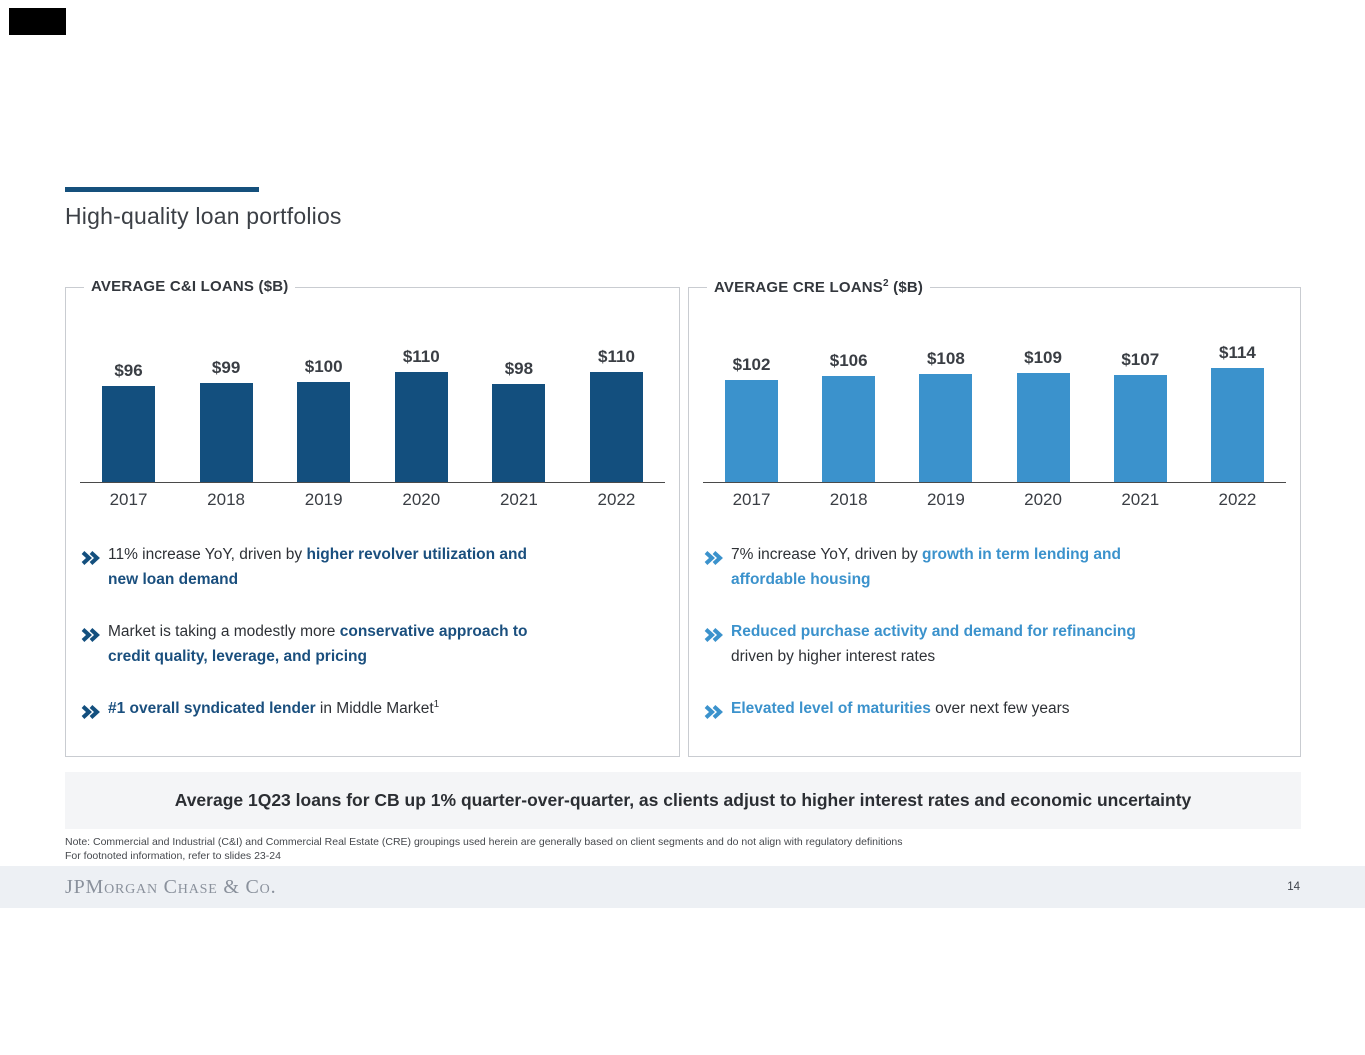 The height and width of the screenshot is (1055, 1365). What do you see at coordinates (237, 656) in the screenshot?
I see `highlight-text: credit quality, leverage, and pricing` at bounding box center [237, 656].